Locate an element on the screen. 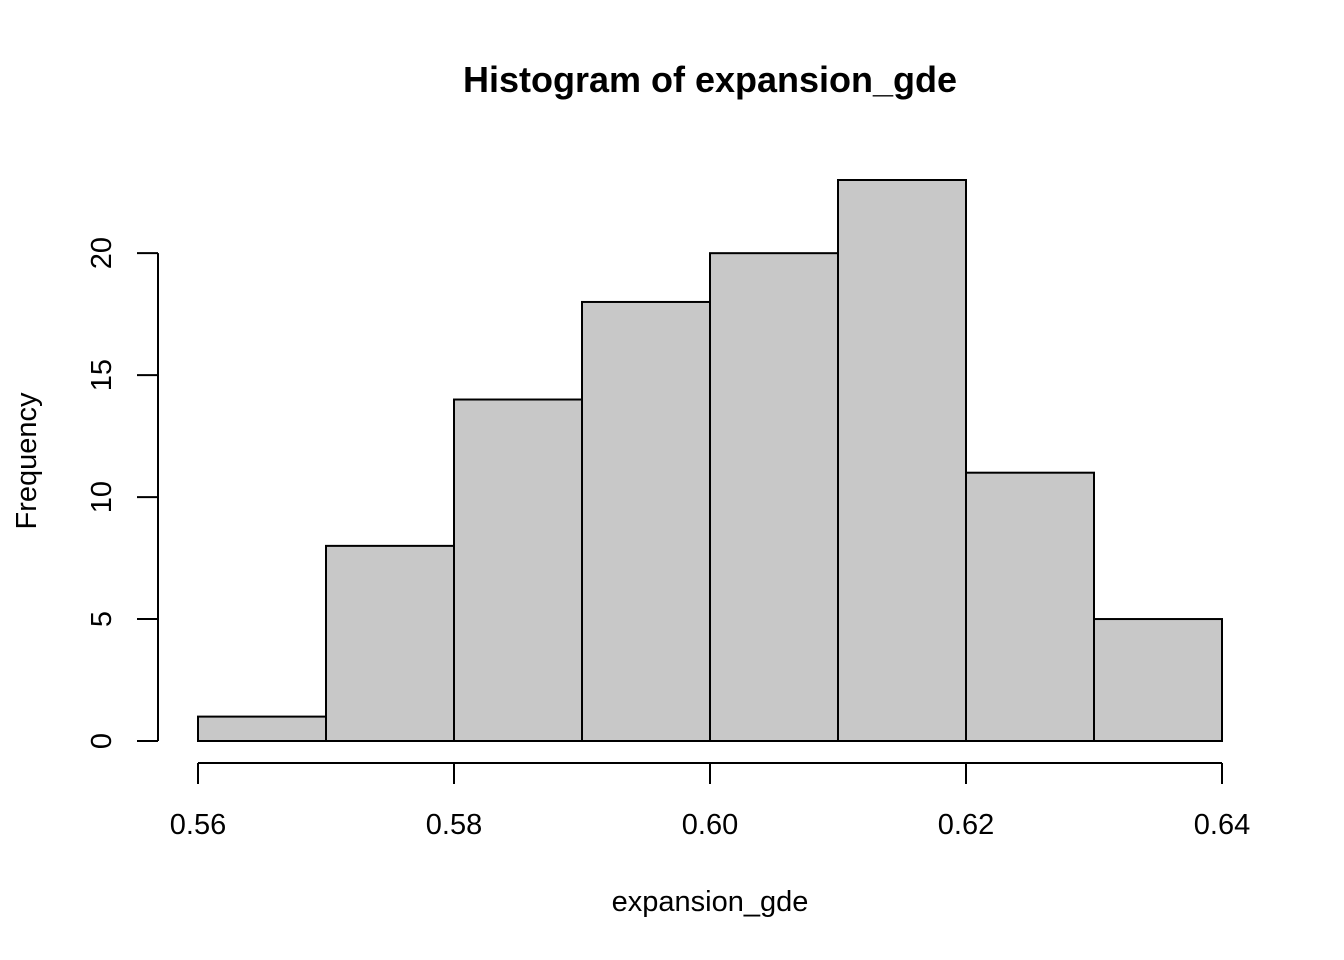 The width and height of the screenshot is (1344, 960). x-axis: 0.56 0.58 0.60 0.62 0.64 is located at coordinates (710, 801).